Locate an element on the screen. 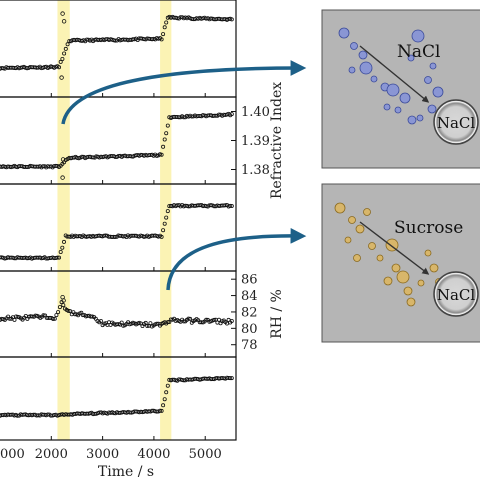 Image resolution: width=480 pixels, height=480 pixels. inset-background is located at coordinates (400, 263).